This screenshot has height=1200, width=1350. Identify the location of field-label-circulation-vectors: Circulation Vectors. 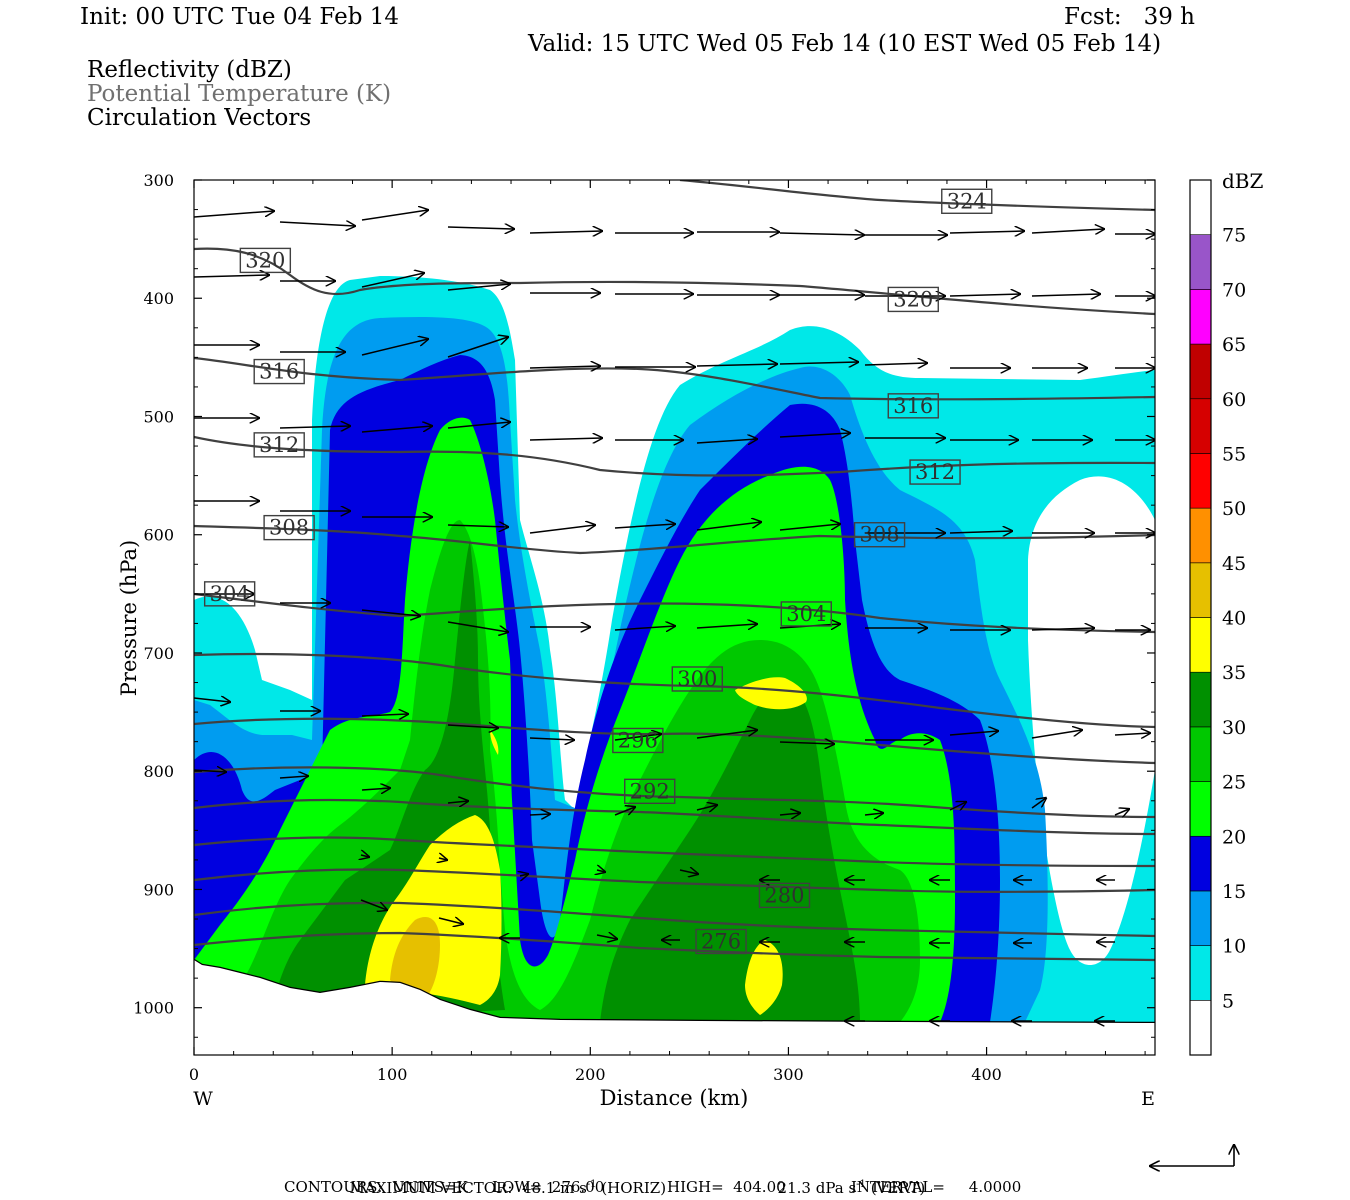
(199, 118).